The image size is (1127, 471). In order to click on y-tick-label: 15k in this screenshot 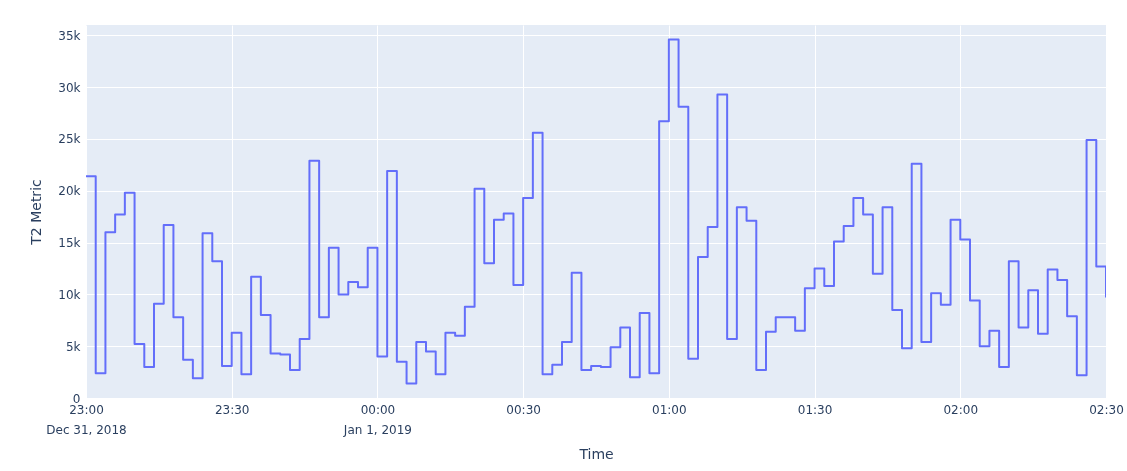, I will do `click(69, 243)`.